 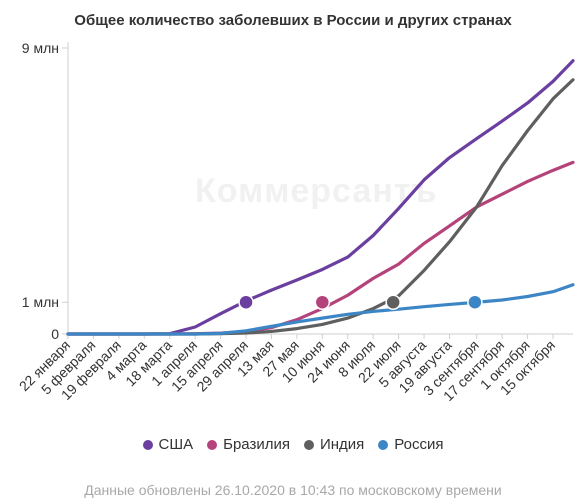 What do you see at coordinates (293, 444) in the screenshot?
I see `legend: США Бразилия Индия Россия` at bounding box center [293, 444].